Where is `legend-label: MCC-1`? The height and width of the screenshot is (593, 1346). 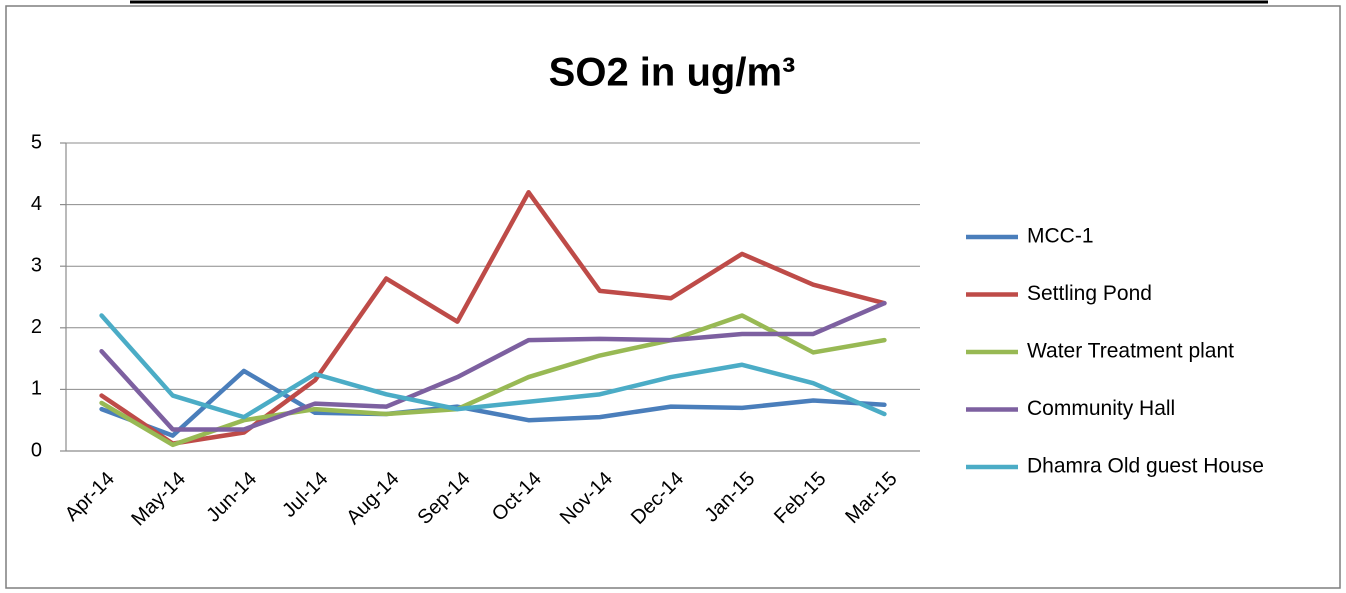 legend-label: MCC-1 is located at coordinates (1060, 236).